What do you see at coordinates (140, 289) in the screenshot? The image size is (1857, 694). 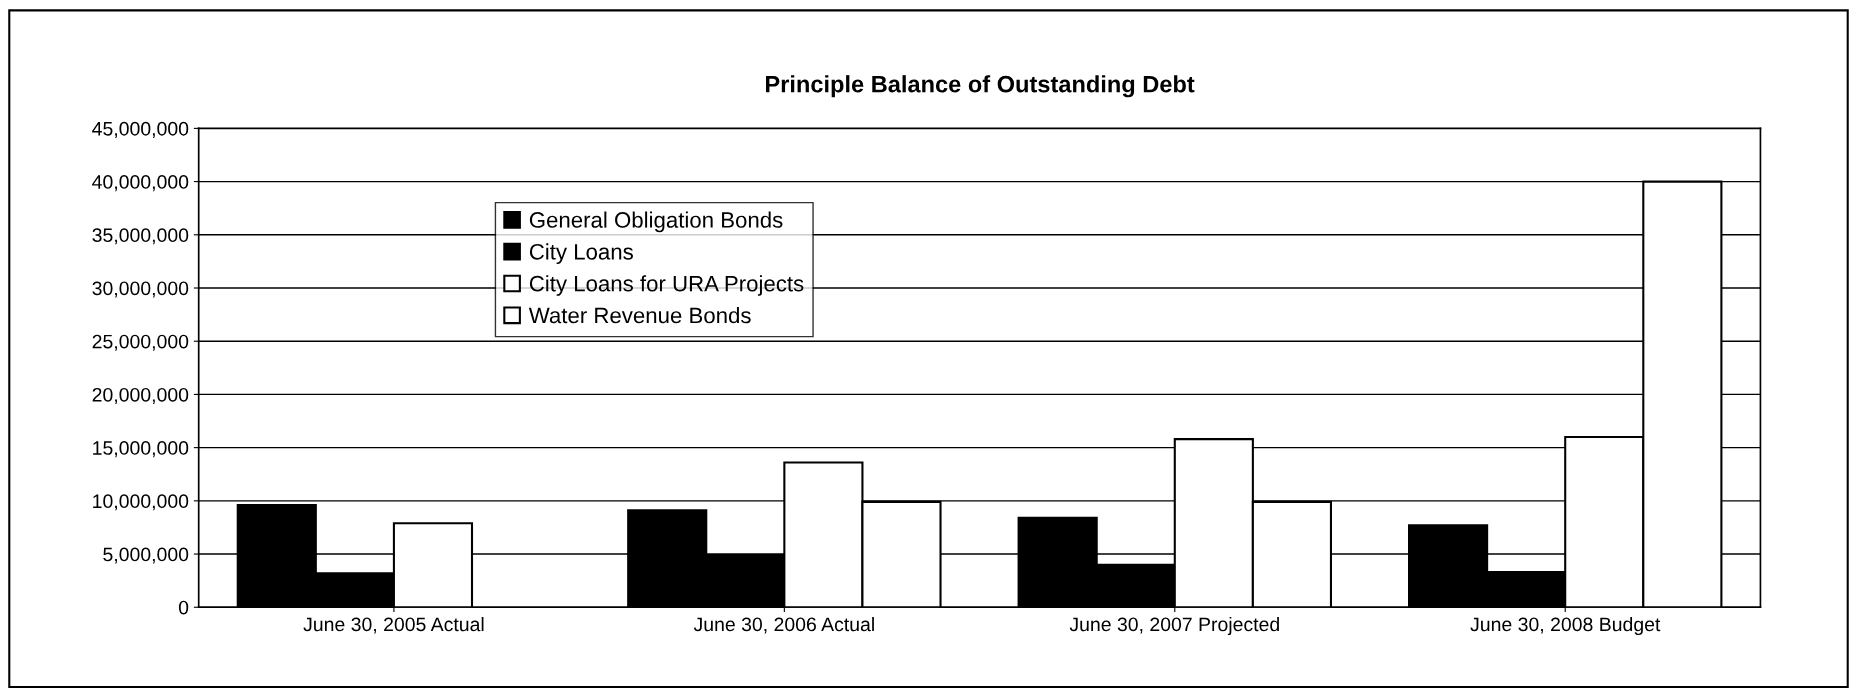 I see `y-tick-label: 30,000,000` at bounding box center [140, 289].